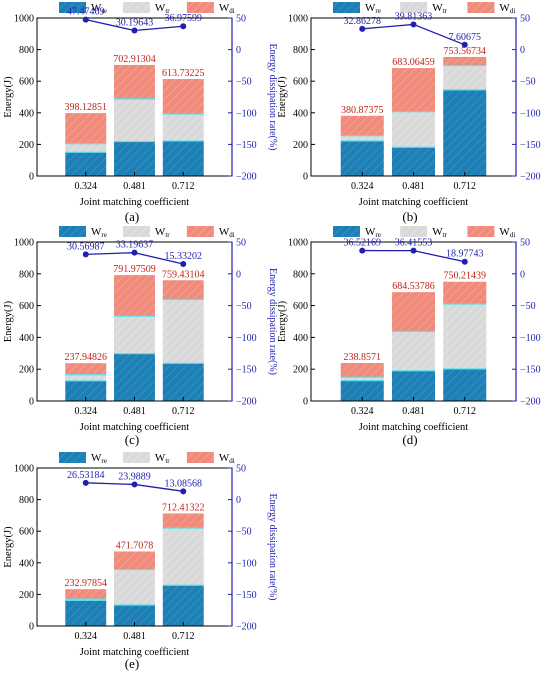 The height and width of the screenshot is (676, 550). Describe the element at coordinates (362, 110) in the screenshot. I see `bar-total-label: 380.87375` at that location.